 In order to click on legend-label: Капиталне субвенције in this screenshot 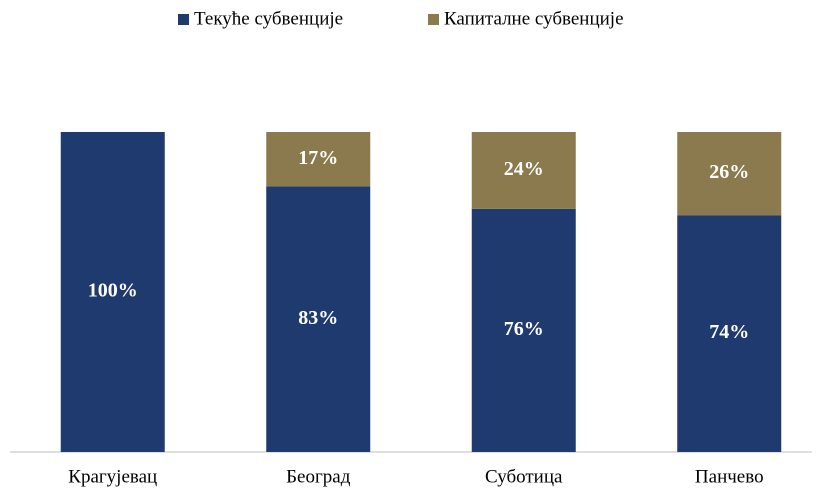, I will do `click(534, 18)`.